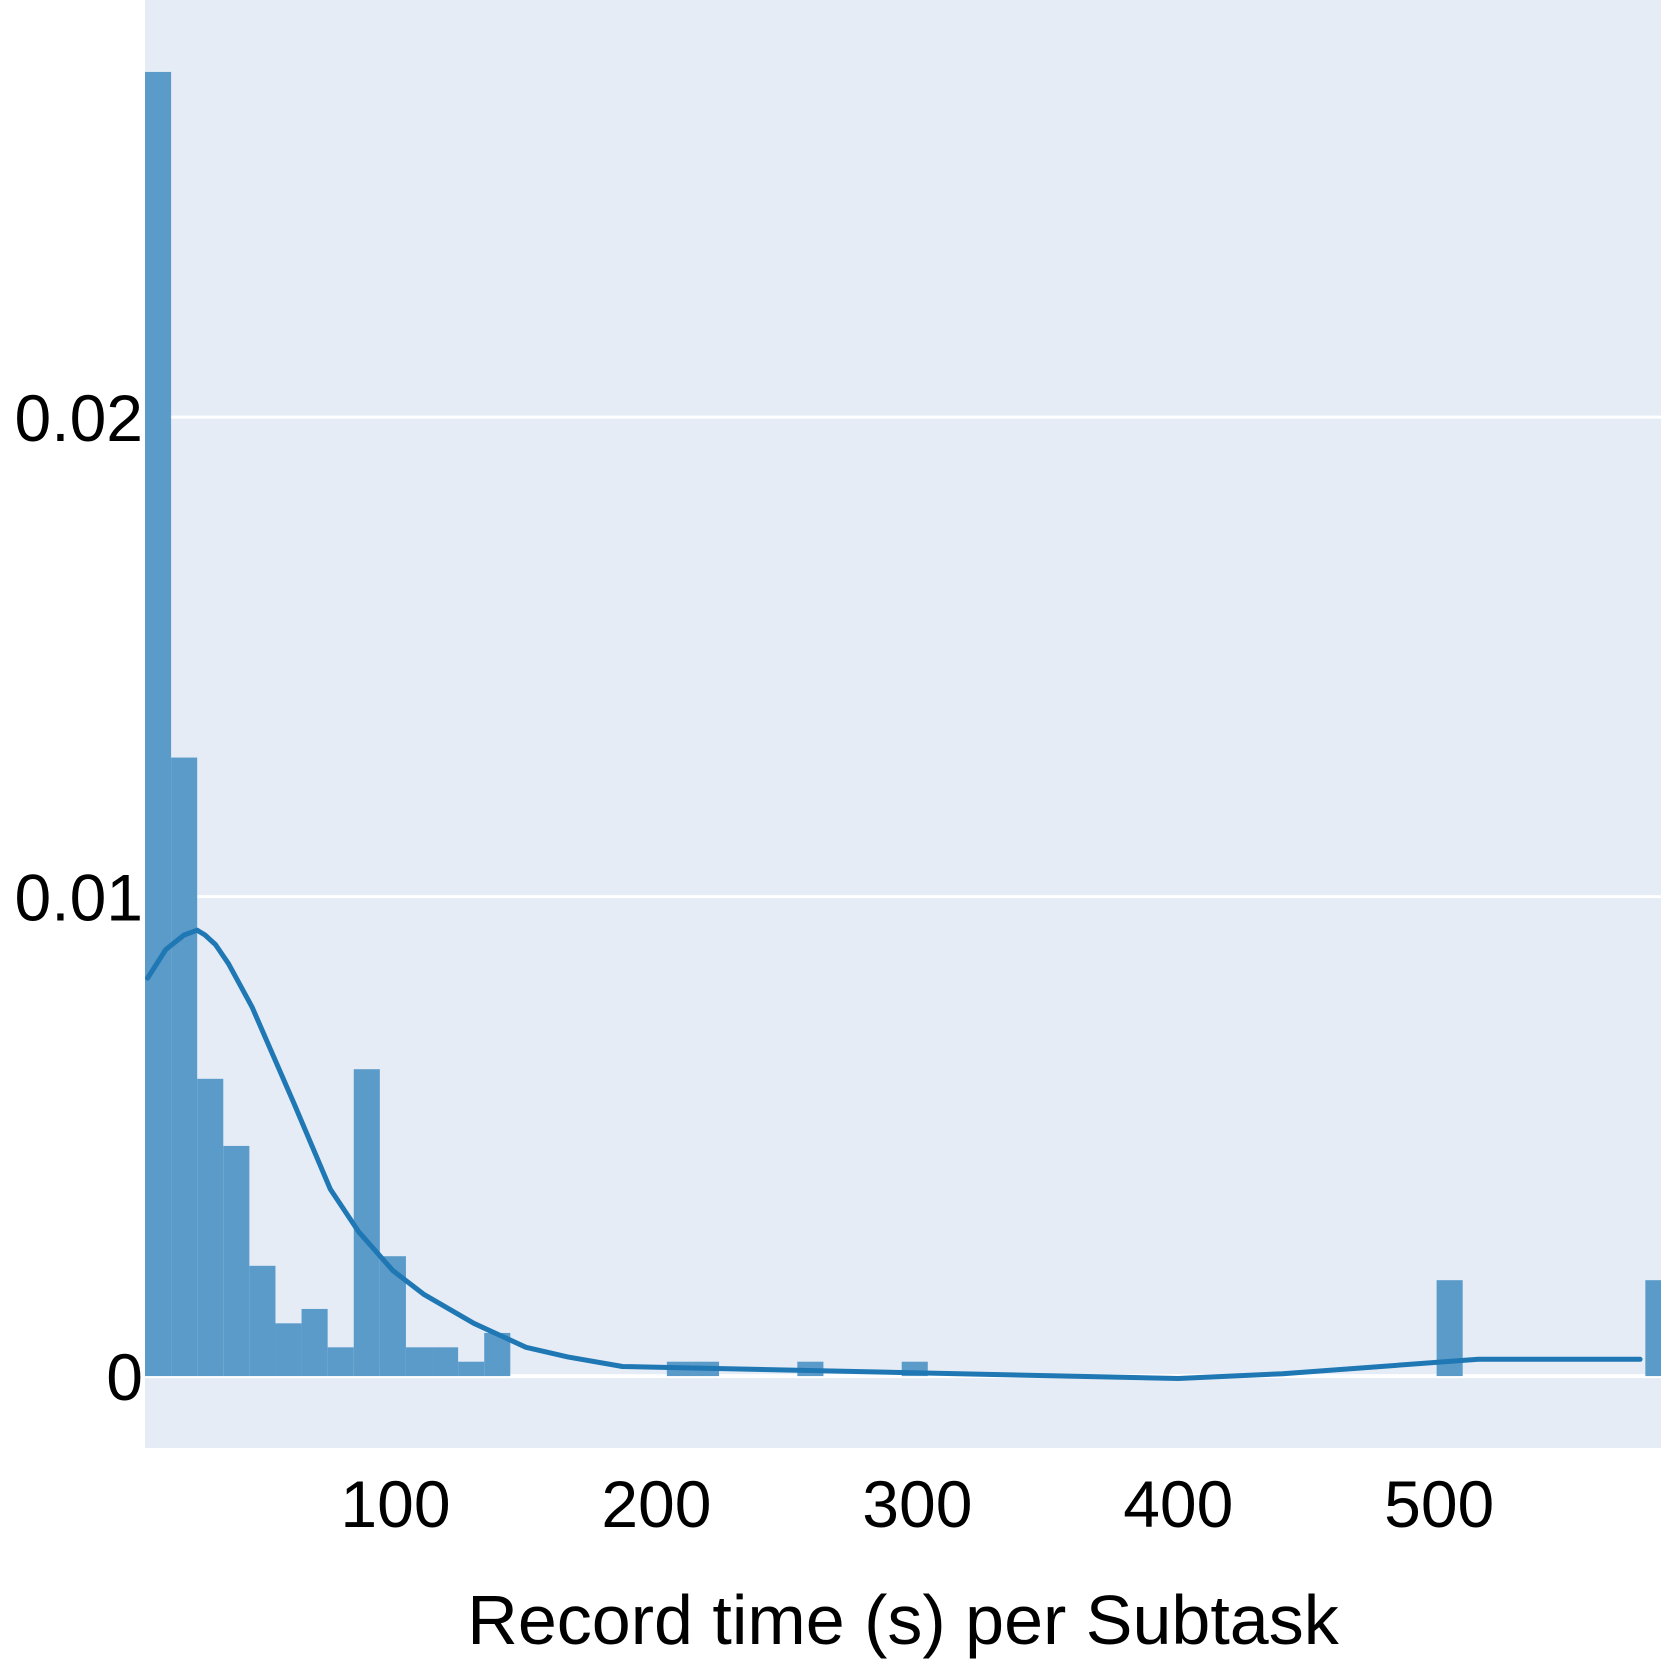 The image size is (1661, 1661). I want to click on y-tick-label: 0.01, so click(79, 898).